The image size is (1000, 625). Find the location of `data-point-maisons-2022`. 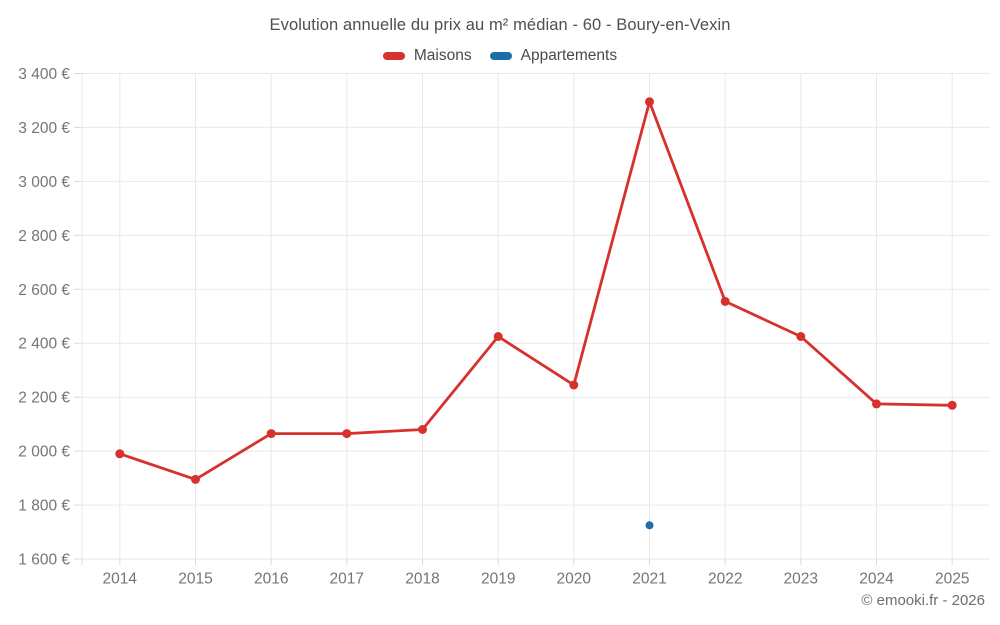

data-point-maisons-2022 is located at coordinates (725, 301).